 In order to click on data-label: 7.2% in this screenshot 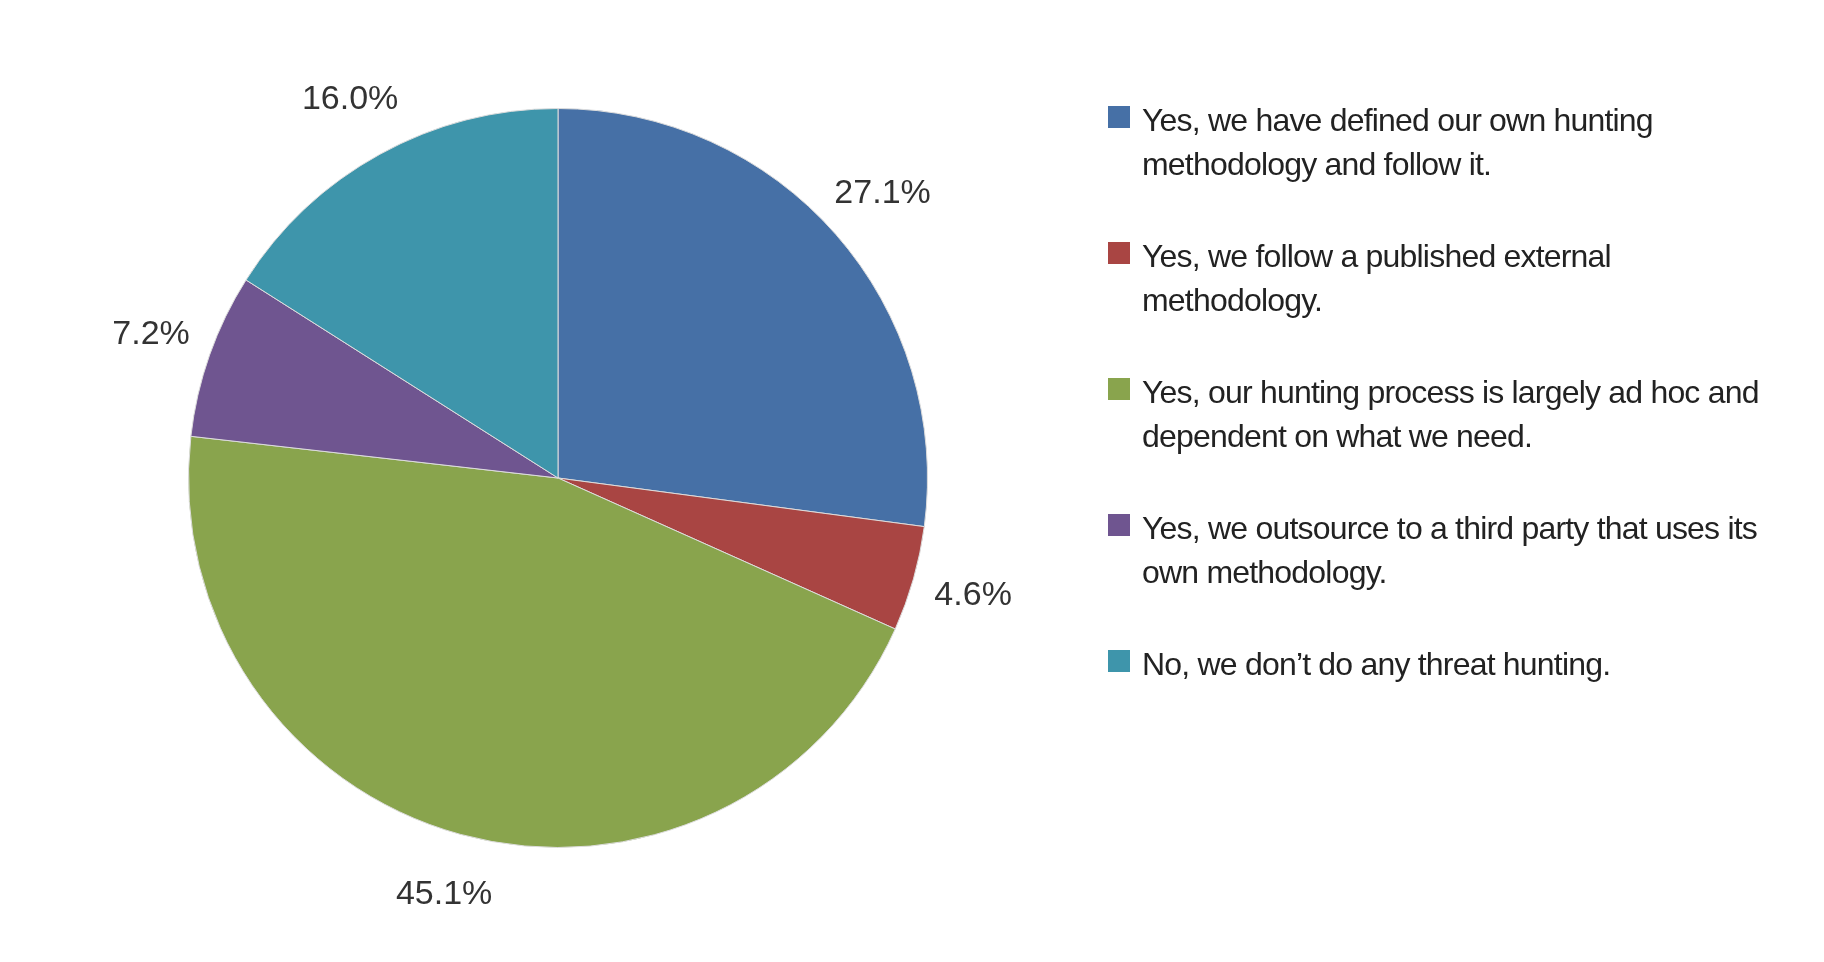, I will do `click(151, 331)`.